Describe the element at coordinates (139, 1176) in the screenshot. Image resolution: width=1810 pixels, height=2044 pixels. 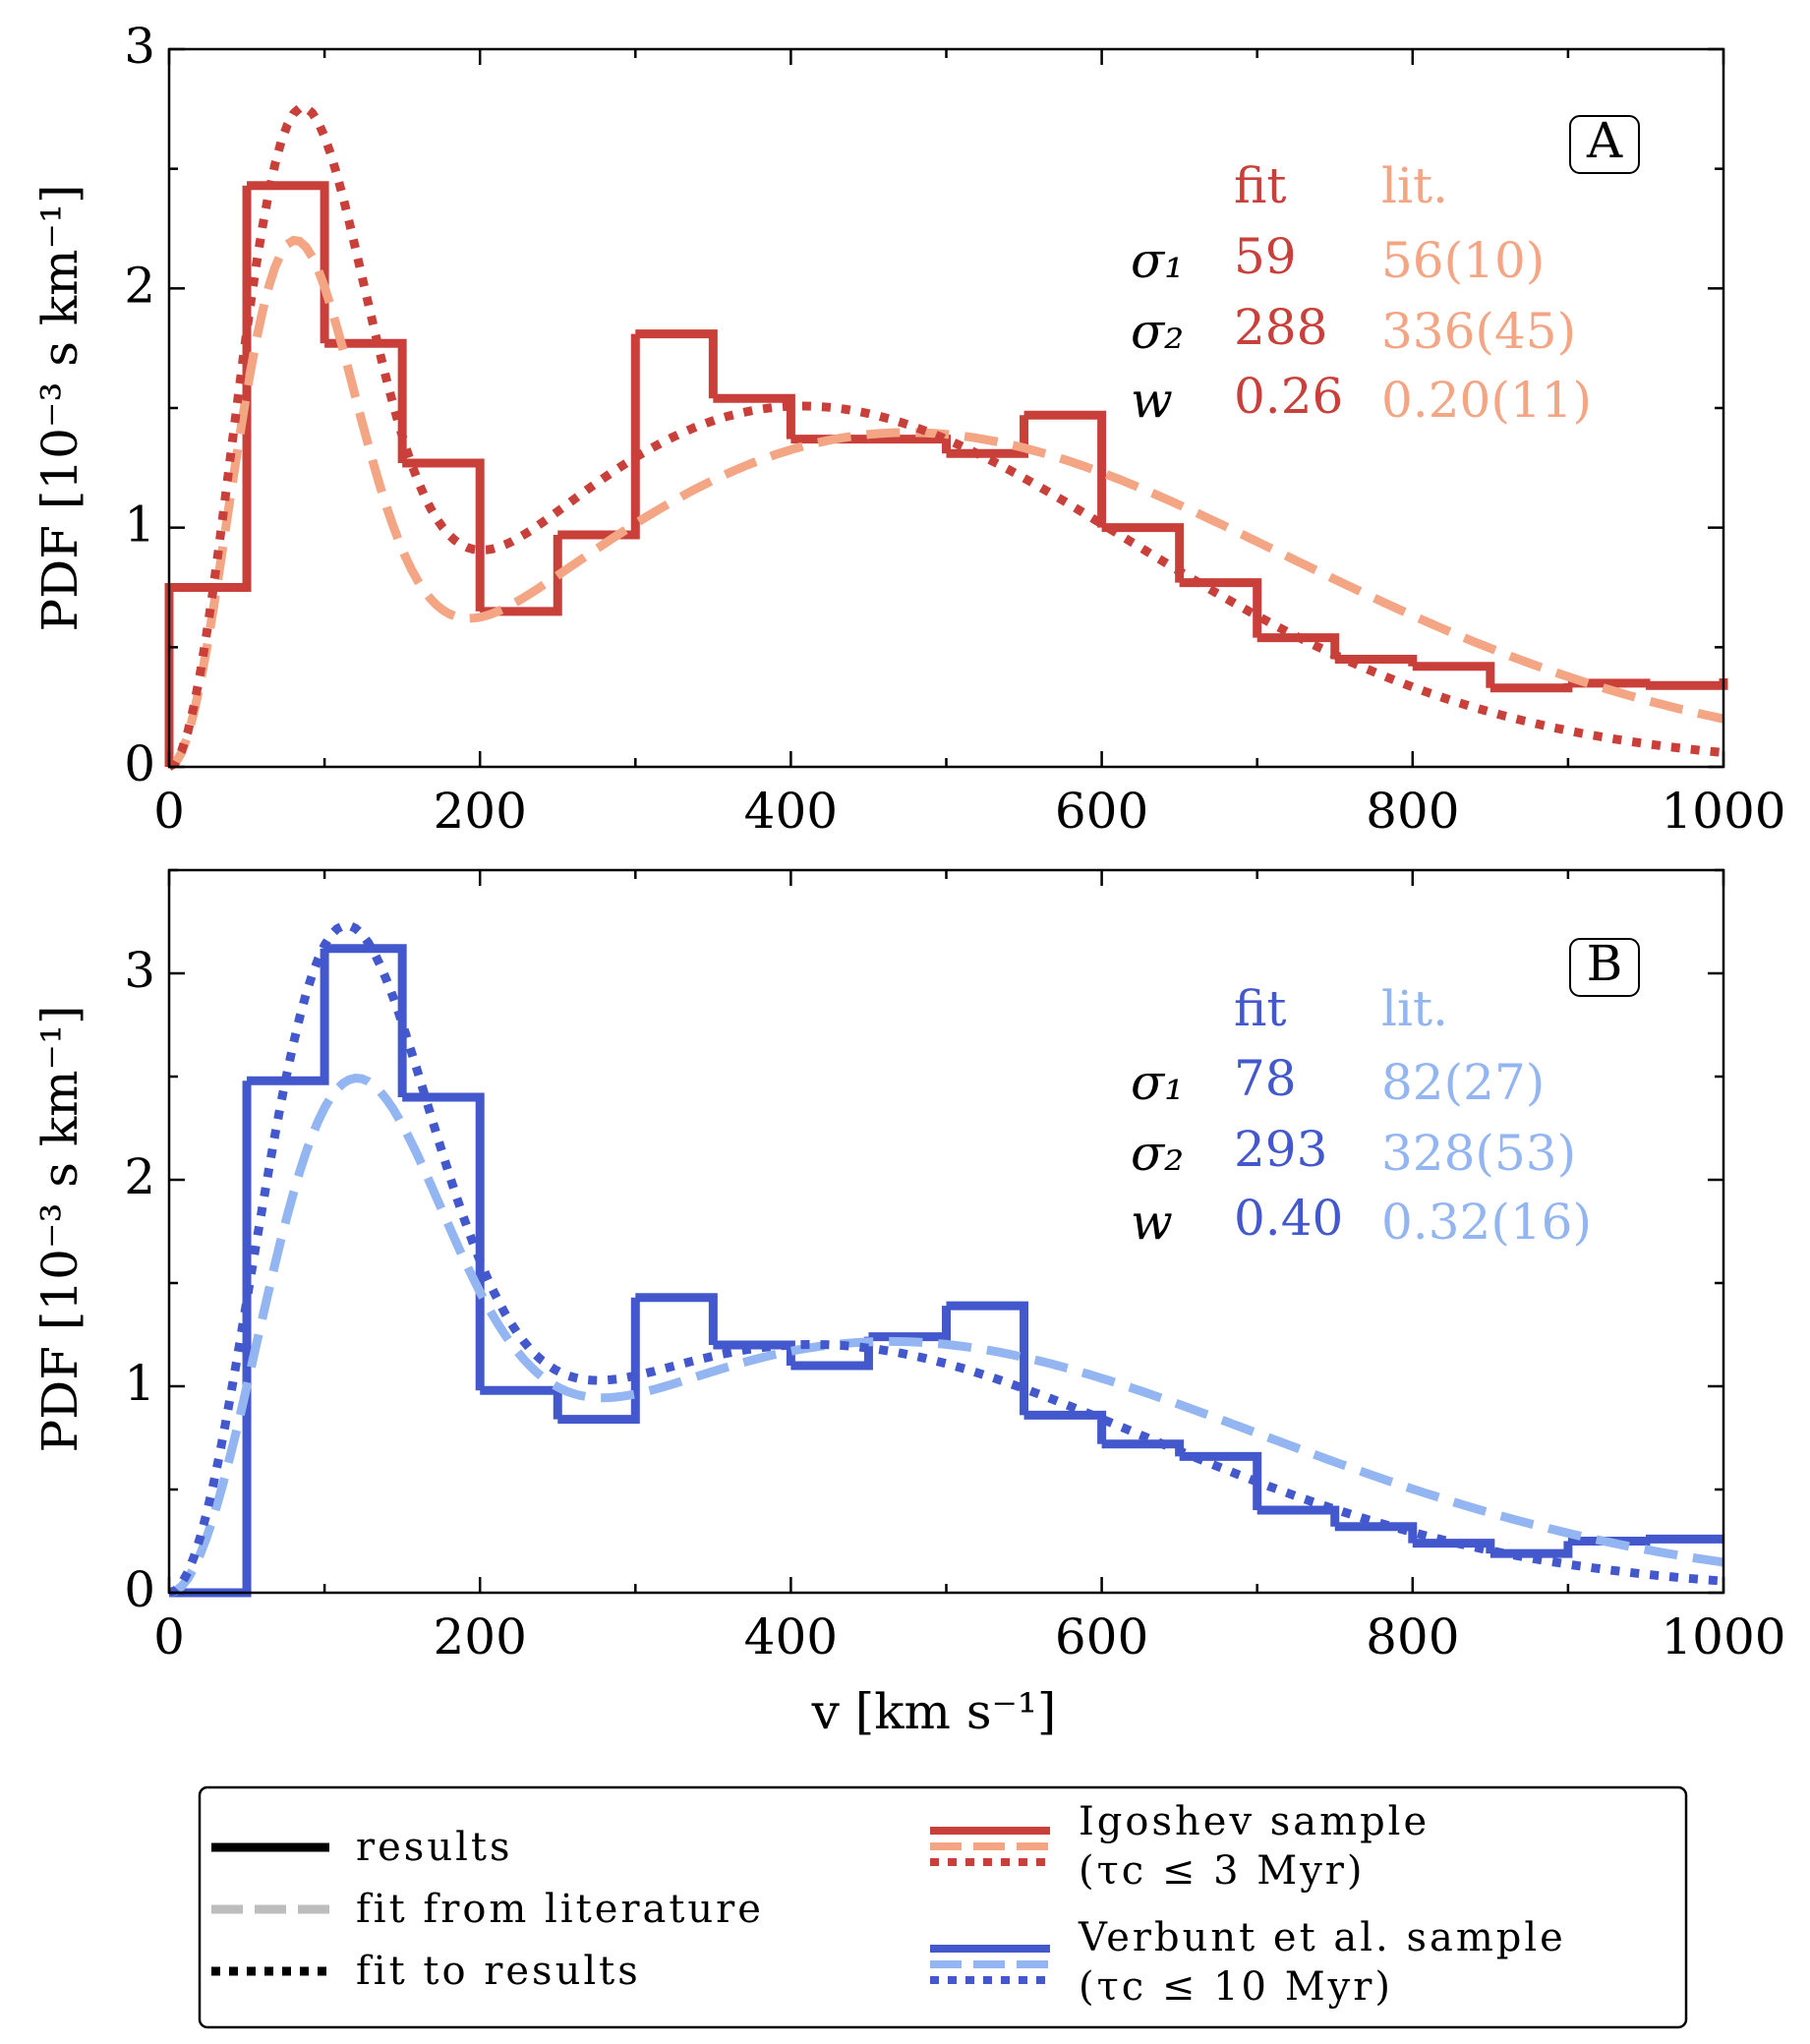
I see `panel-b-ytick-label-2: 2` at that location.